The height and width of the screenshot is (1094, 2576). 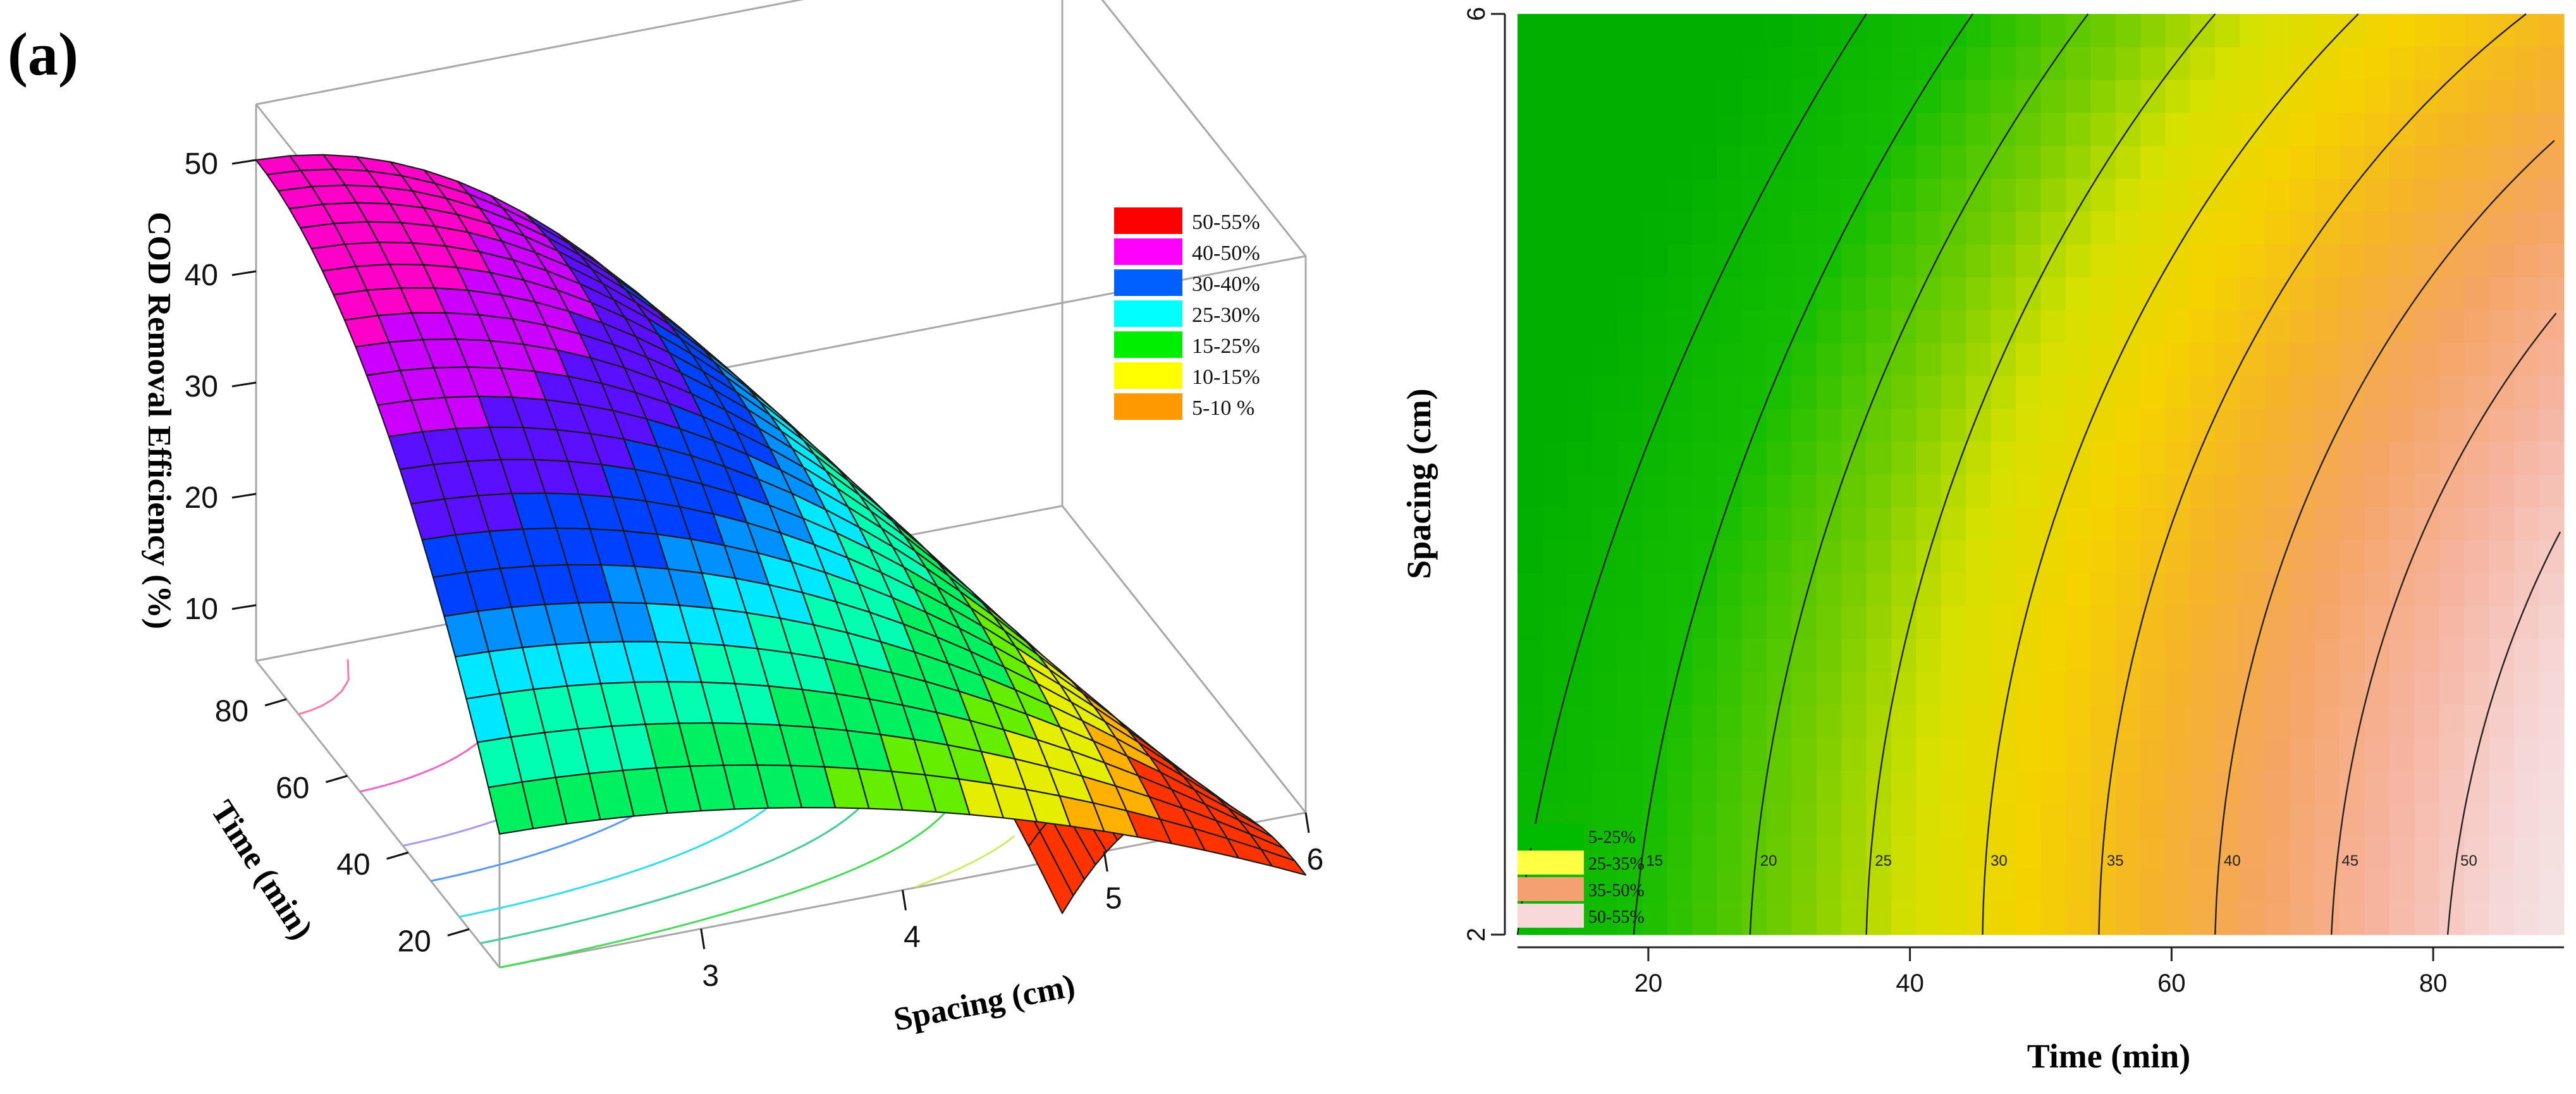 I want to click on contour-label: 35, so click(x=2115, y=861).